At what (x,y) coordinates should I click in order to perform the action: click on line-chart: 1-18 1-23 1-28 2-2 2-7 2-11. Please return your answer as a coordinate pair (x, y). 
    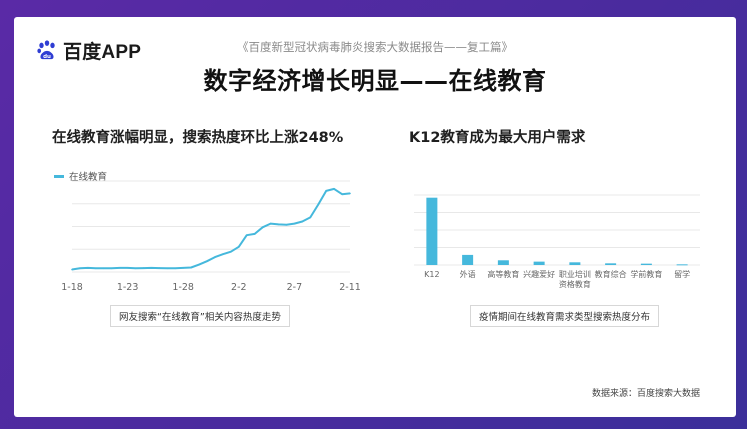
    Looking at the image, I should click on (210, 236).